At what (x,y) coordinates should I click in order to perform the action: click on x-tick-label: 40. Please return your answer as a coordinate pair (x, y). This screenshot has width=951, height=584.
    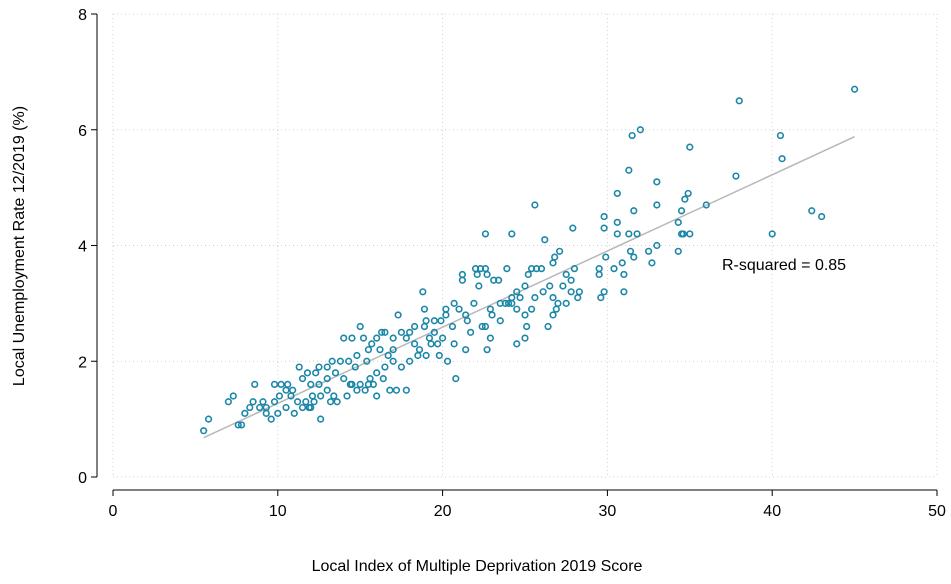
    Looking at the image, I should click on (772, 511).